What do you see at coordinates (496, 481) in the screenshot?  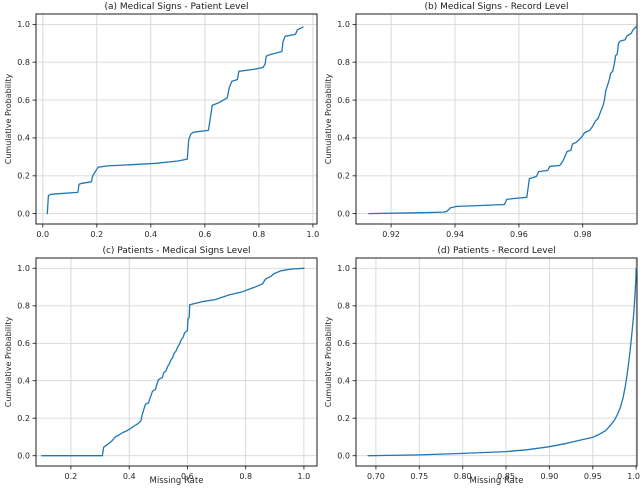 I see `panel-d-xlabel: Missing Rate` at bounding box center [496, 481].